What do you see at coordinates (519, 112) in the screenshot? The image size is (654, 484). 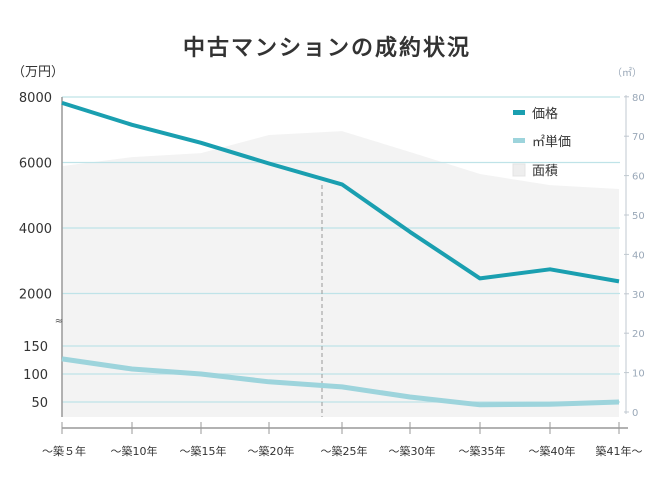 I see `legend-swatch-price` at bounding box center [519, 112].